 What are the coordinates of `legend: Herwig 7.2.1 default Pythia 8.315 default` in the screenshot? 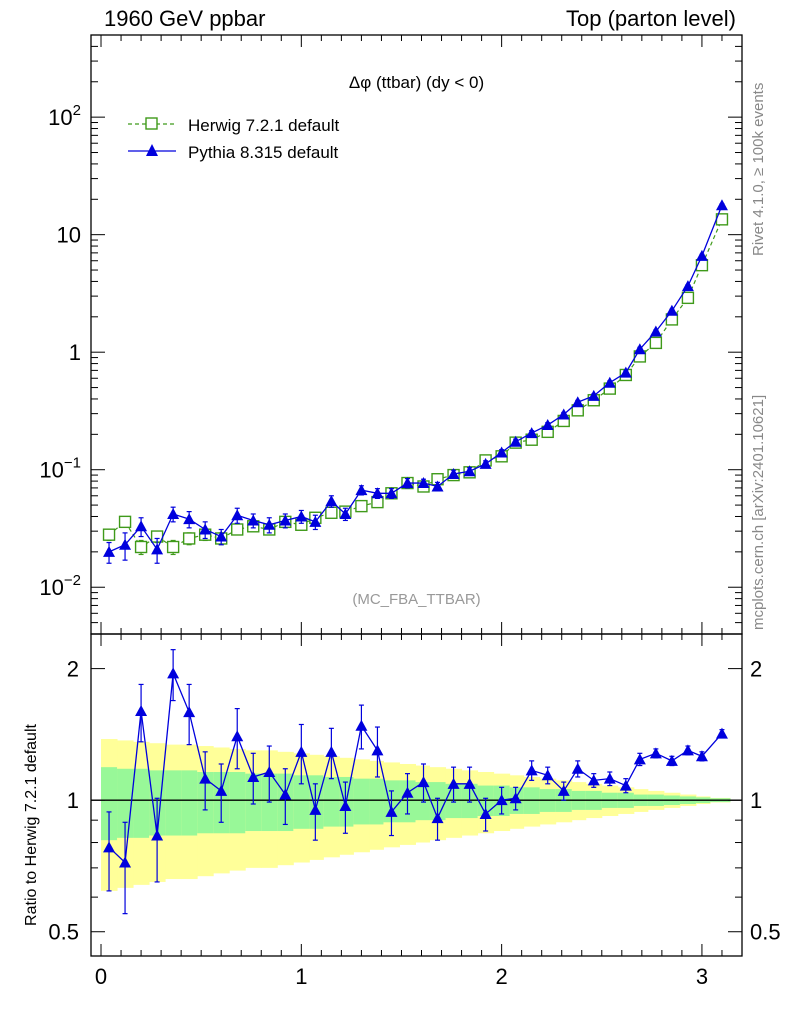 It's located at (233, 139).